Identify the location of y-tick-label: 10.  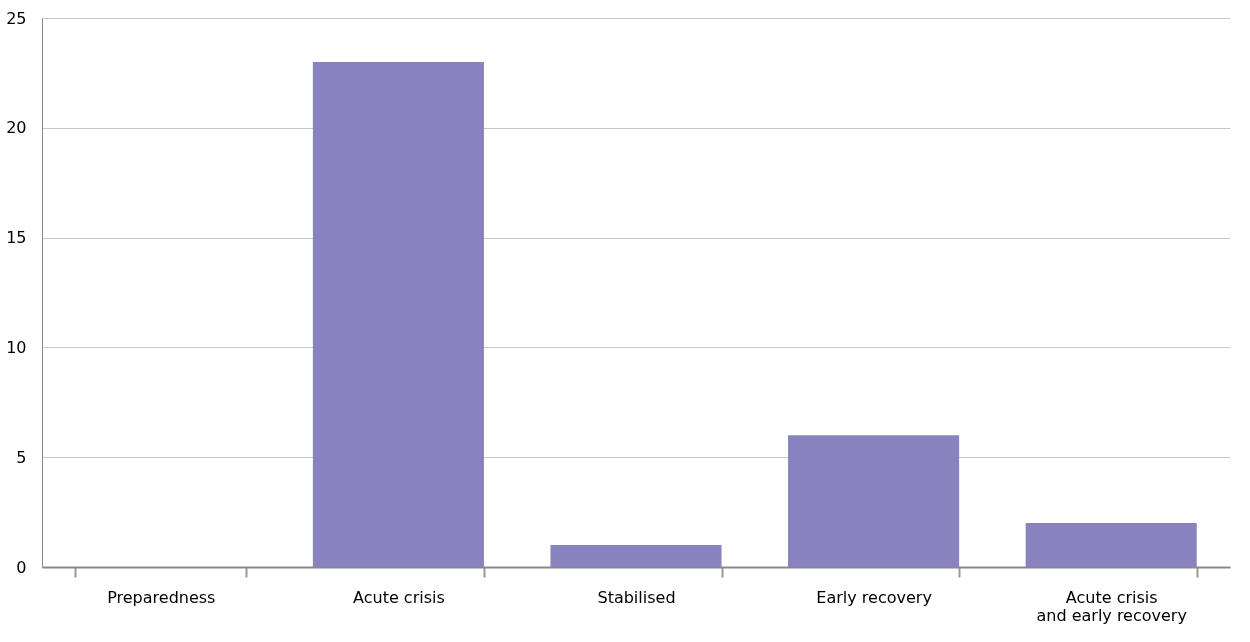
(16, 347).